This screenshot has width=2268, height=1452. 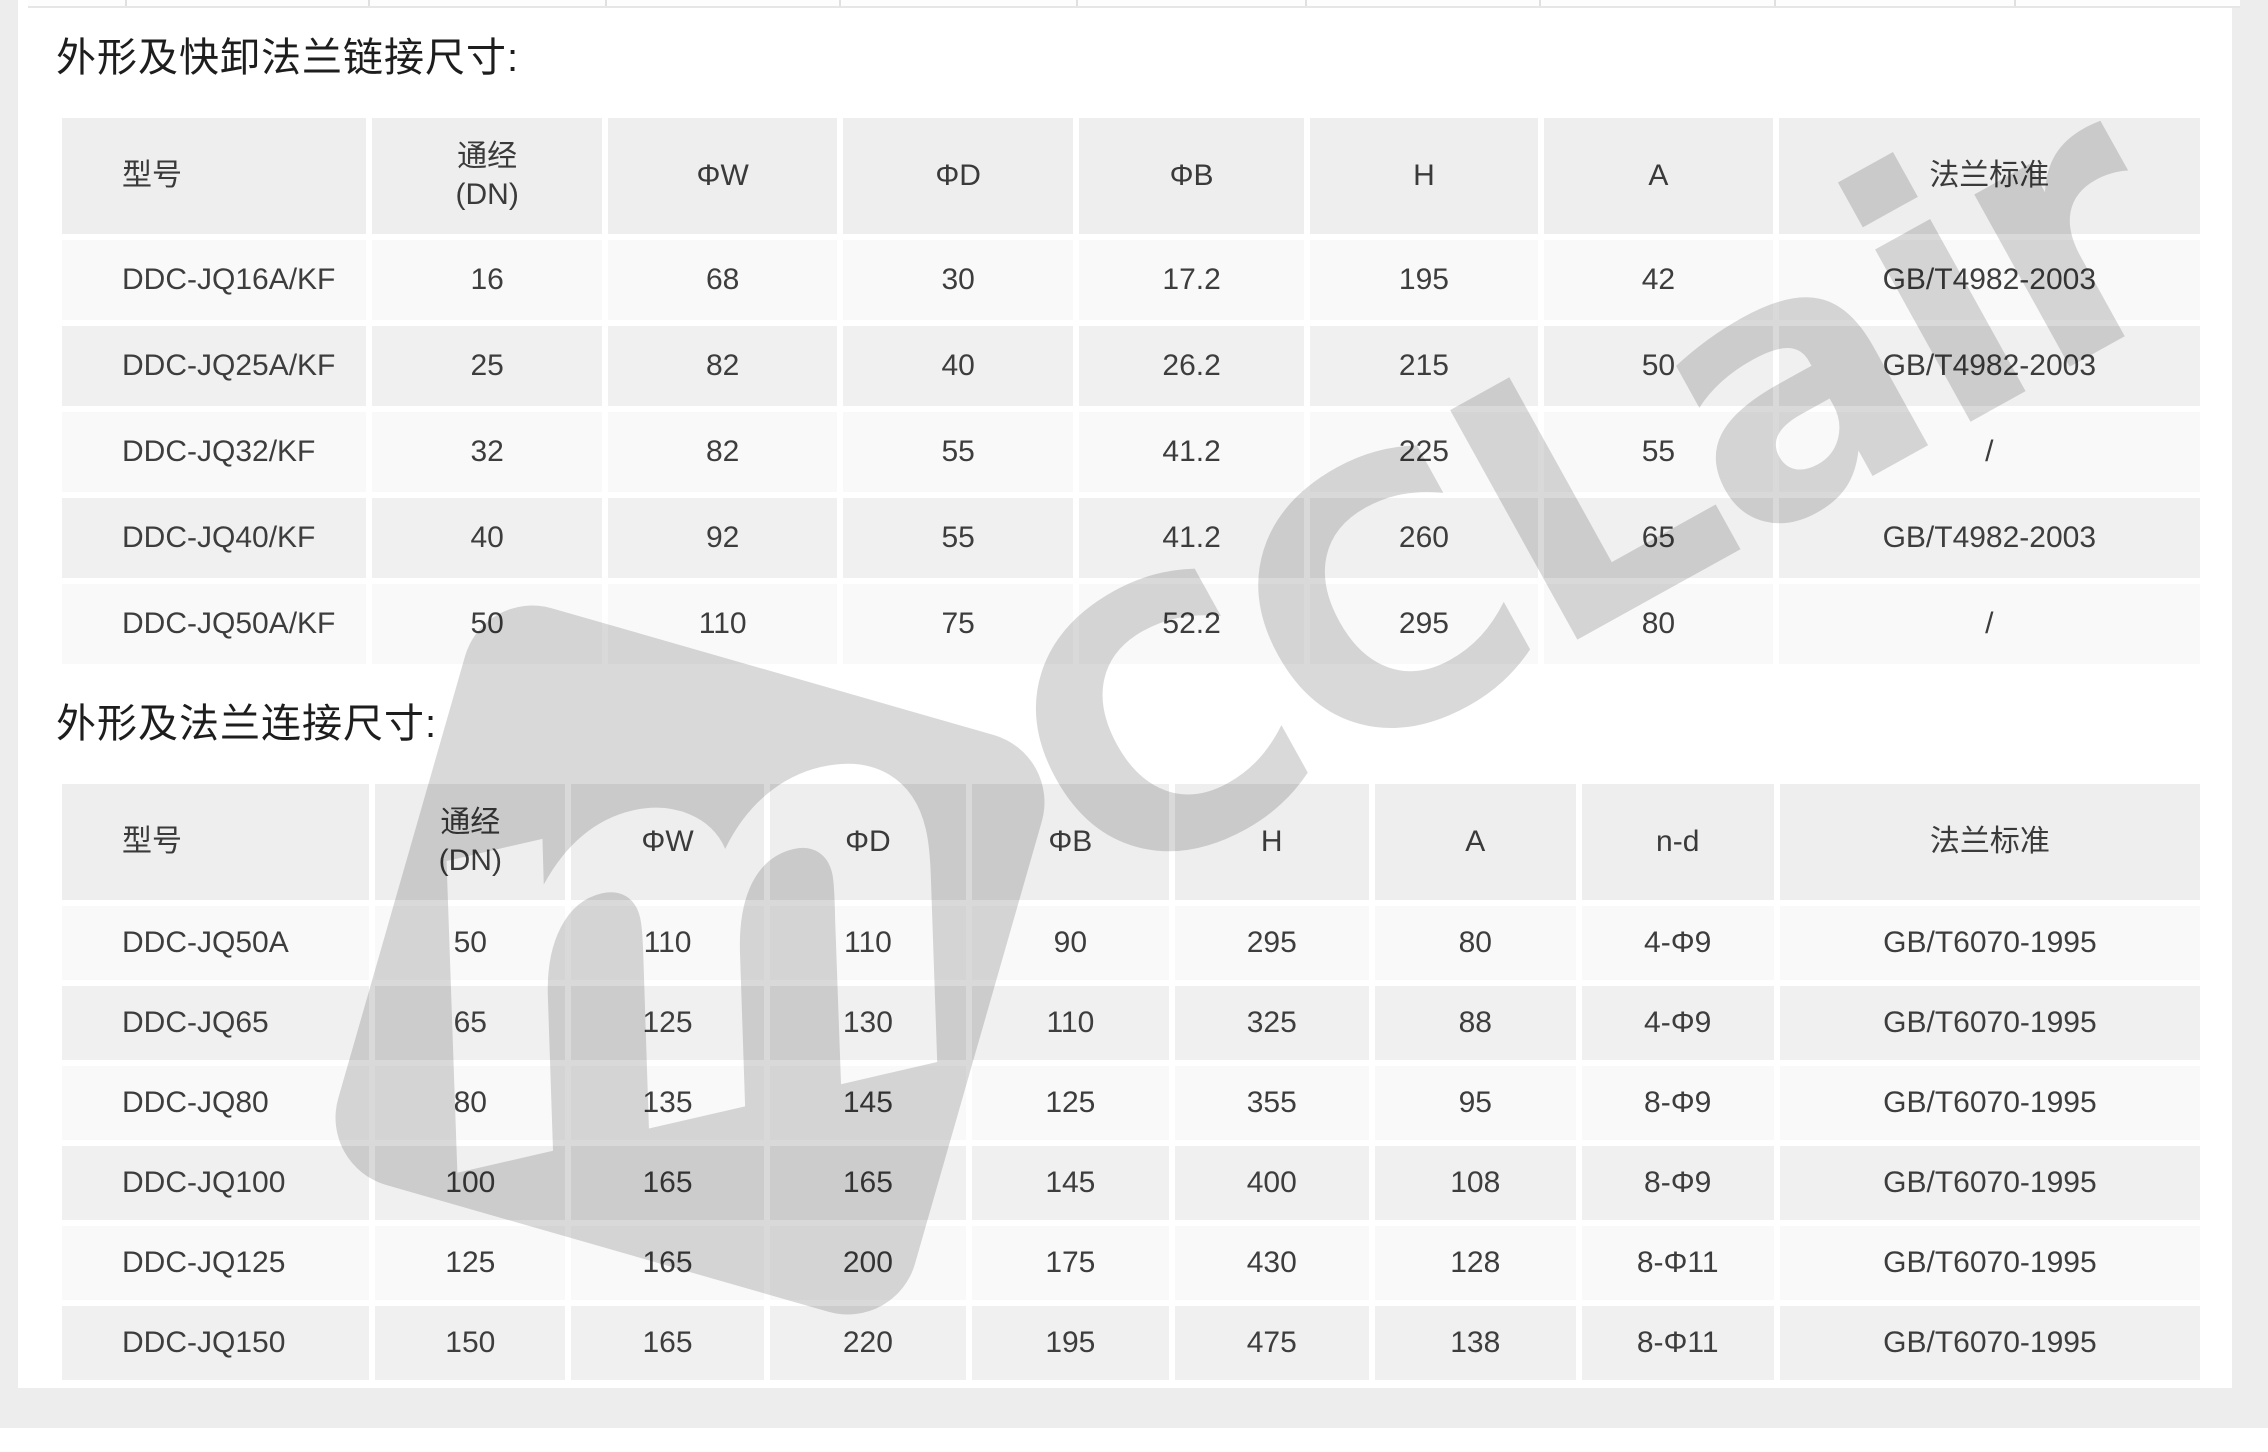 What do you see at coordinates (1424, 452) in the screenshot?
I see `value-cell: 225` at bounding box center [1424, 452].